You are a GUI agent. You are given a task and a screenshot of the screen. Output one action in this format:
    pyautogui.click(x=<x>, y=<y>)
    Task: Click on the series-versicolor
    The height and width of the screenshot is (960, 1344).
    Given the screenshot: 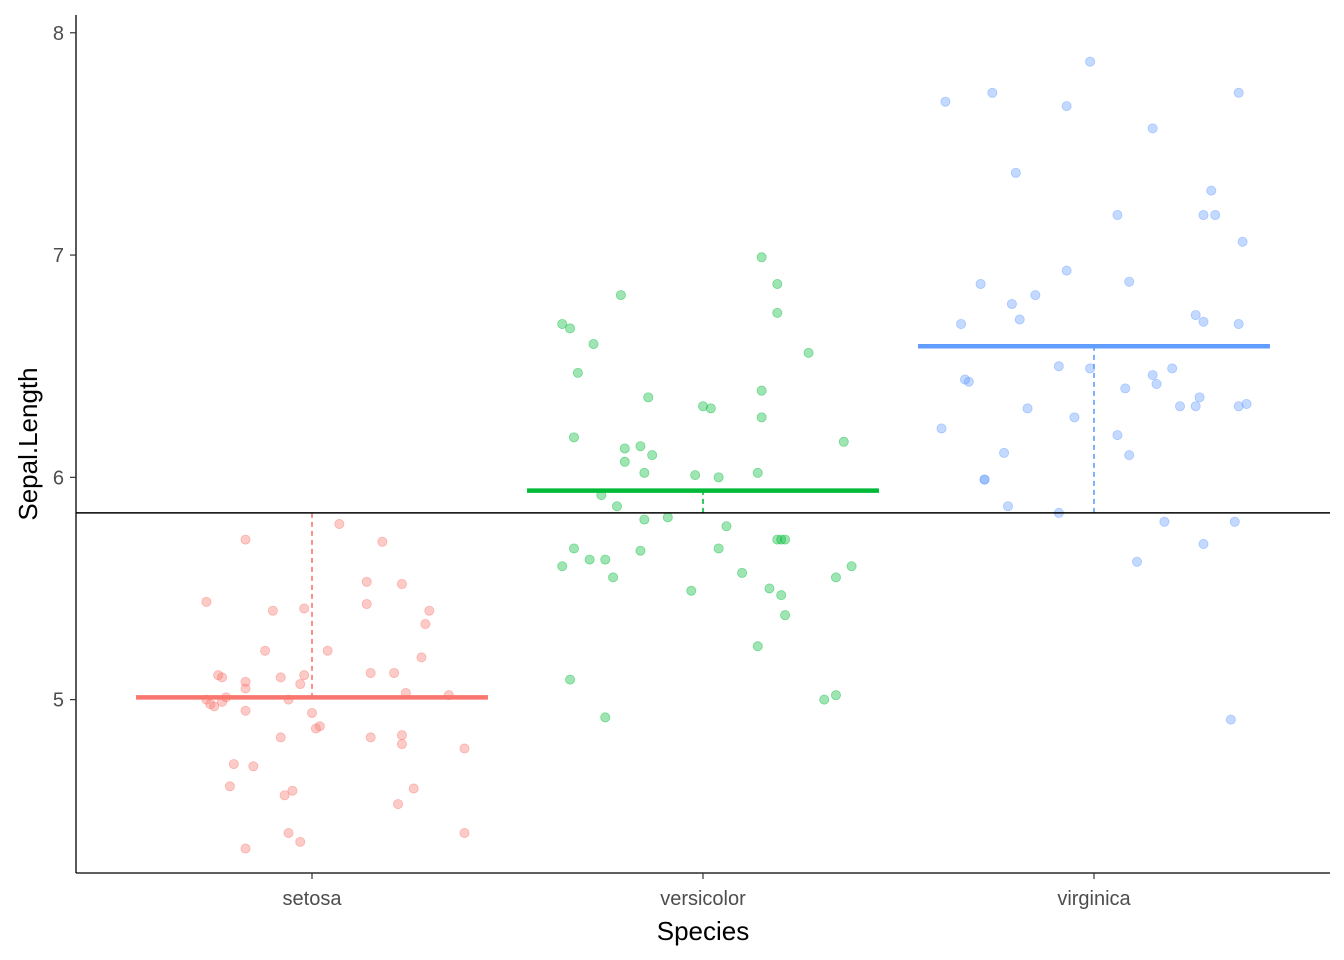 What is the action you would take?
    pyautogui.click(x=703, y=487)
    